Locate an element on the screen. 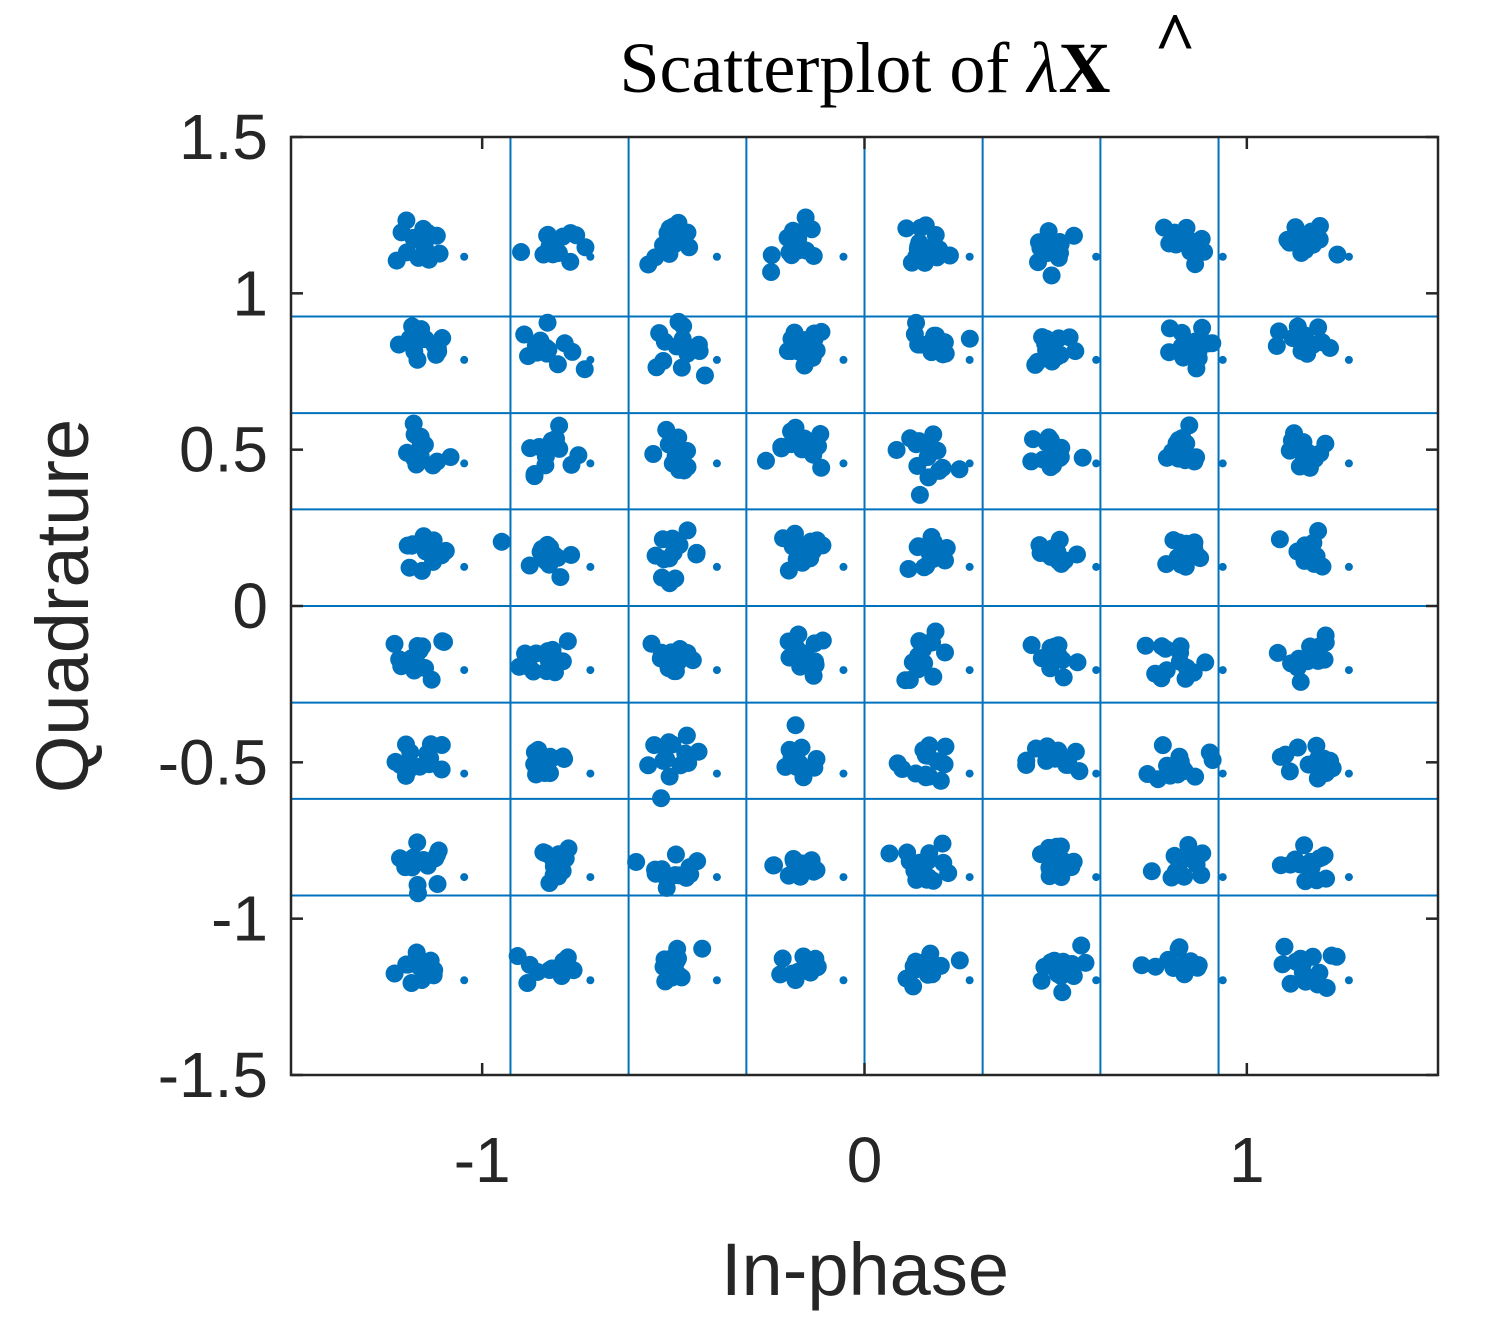  y-tick-label: -0.5 is located at coordinates (213, 762).